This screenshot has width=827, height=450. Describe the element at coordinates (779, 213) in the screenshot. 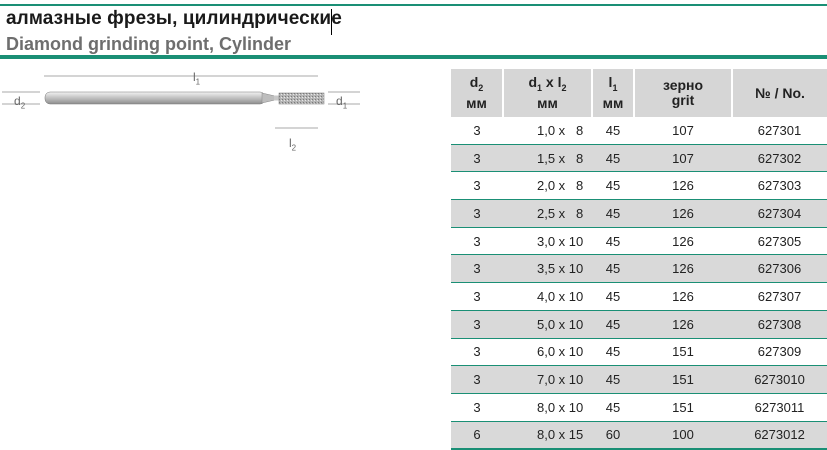

I see `cell-number: 627304` at that location.